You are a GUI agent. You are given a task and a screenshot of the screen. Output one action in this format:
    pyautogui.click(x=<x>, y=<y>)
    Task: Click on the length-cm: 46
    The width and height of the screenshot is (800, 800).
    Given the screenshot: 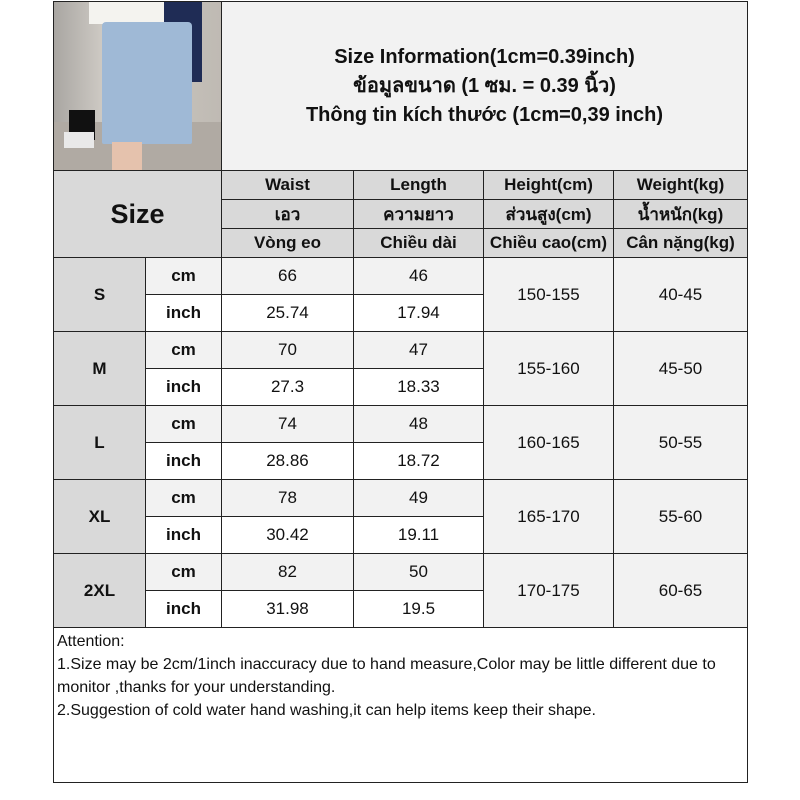 What is the action you would take?
    pyautogui.click(x=418, y=276)
    